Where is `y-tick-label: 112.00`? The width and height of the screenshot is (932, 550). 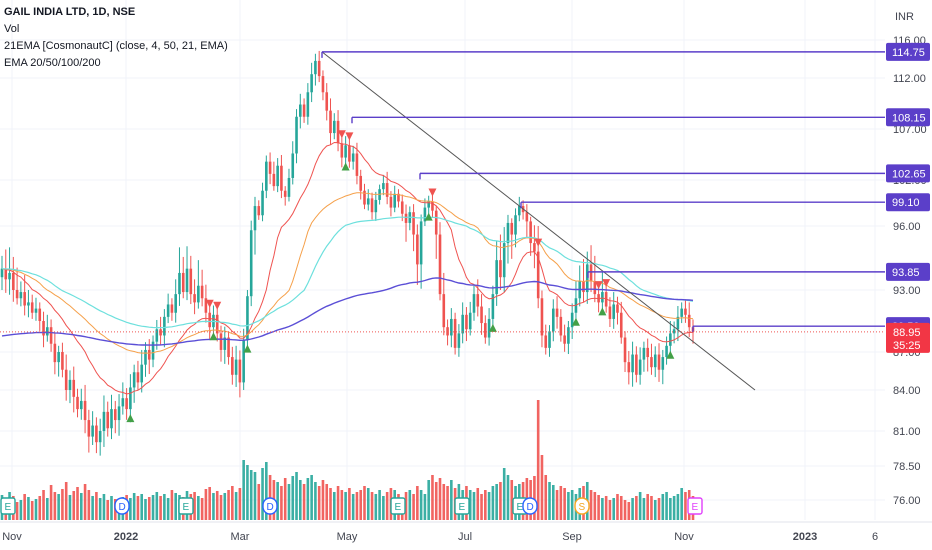 y-tick-label: 112.00 is located at coordinates (909, 79).